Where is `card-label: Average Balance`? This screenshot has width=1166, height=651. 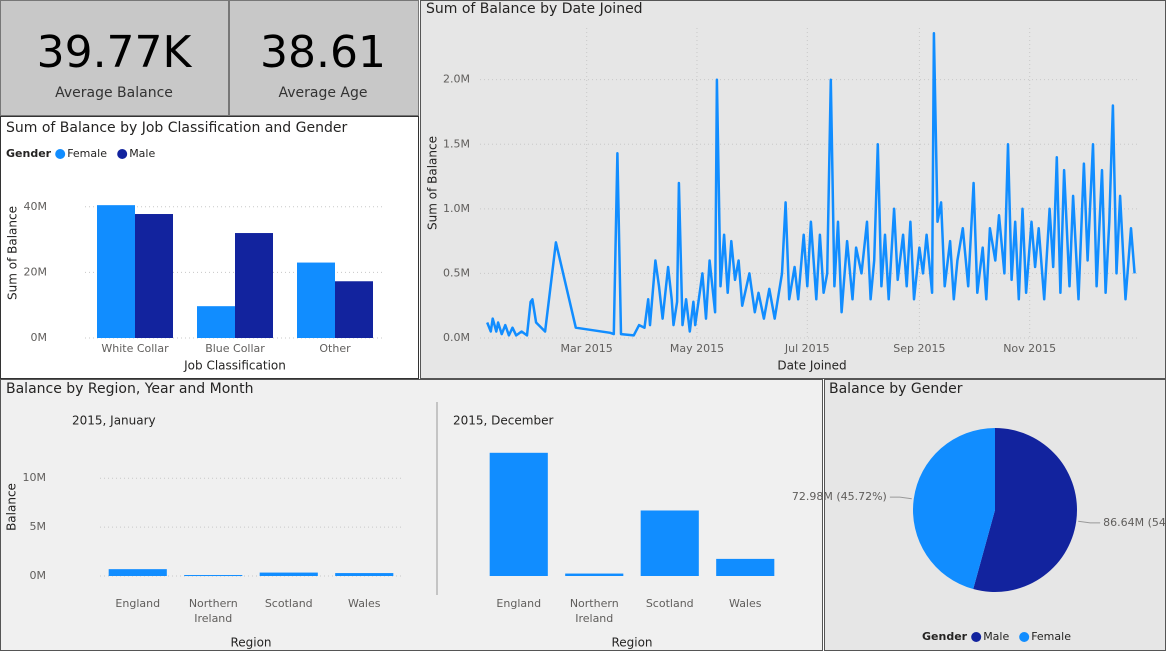
card-label: Average Balance is located at coordinates (114, 93).